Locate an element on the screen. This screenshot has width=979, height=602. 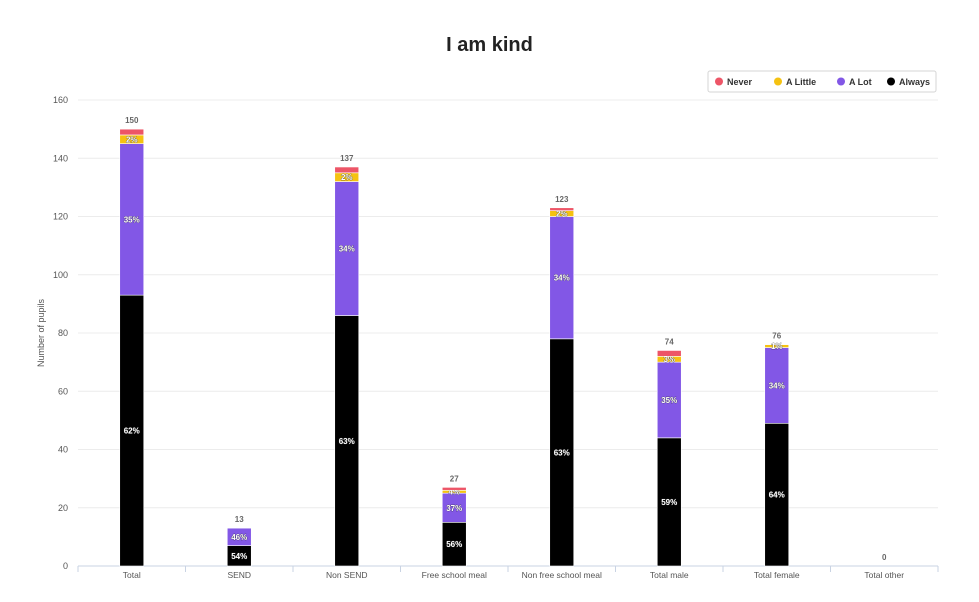
data-label: 62% is located at coordinates (132, 431).